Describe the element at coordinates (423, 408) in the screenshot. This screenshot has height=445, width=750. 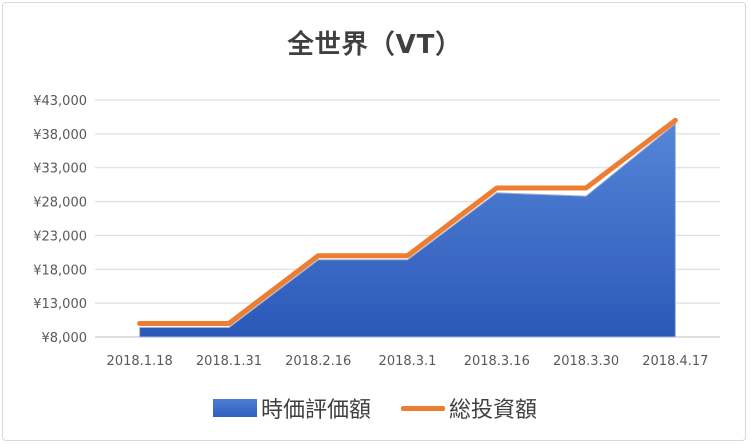
I see `legend-swatch-line` at that location.